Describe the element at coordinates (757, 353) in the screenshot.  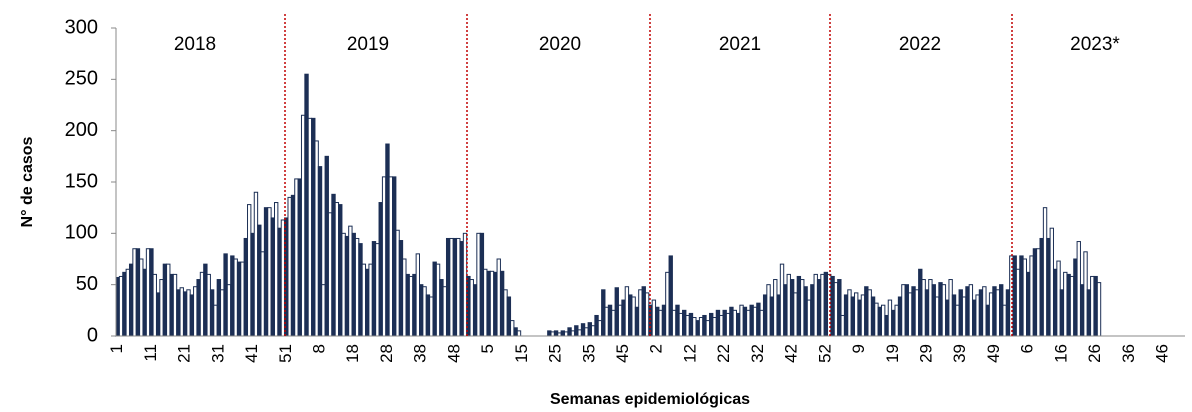
I see `x-tick-label: 32` at that location.